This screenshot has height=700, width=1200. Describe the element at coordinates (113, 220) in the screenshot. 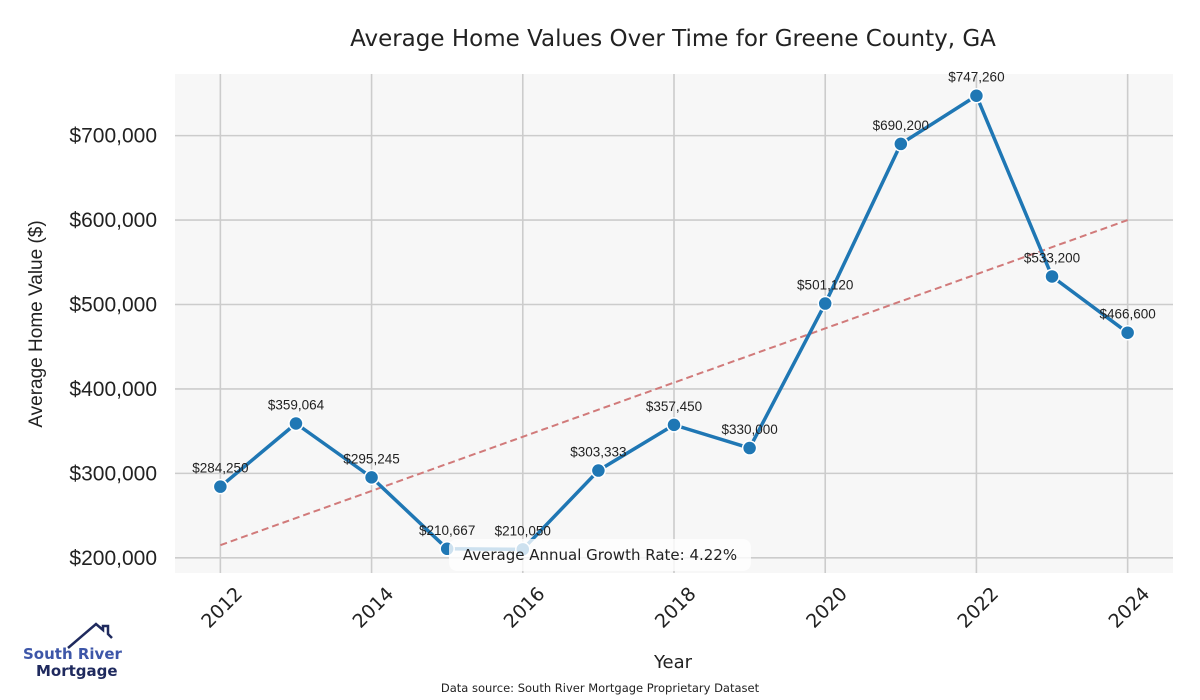

I see `y-tick-label: $600,000` at that location.